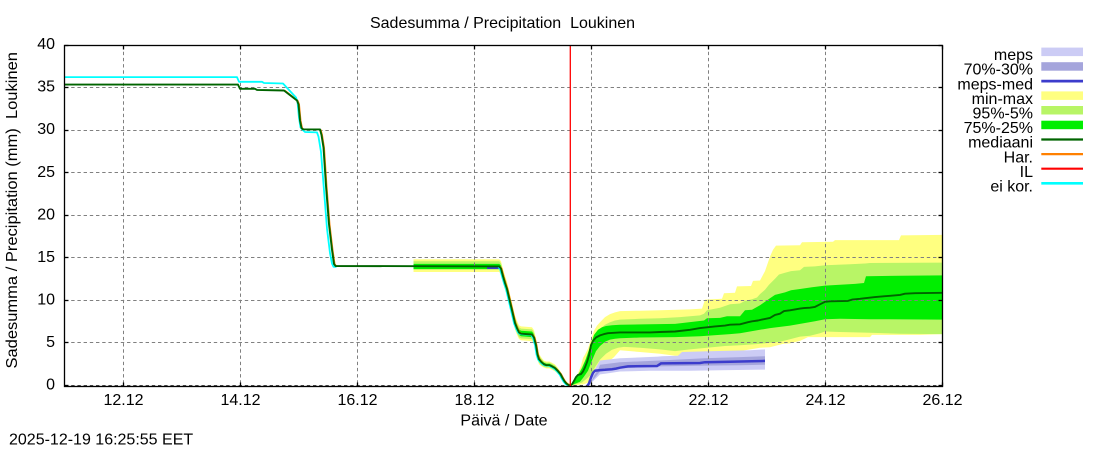 Image resolution: width=1100 pixels, height=455 pixels. What do you see at coordinates (708, 400) in the screenshot?
I see `svg-text: 22.12` at bounding box center [708, 400].